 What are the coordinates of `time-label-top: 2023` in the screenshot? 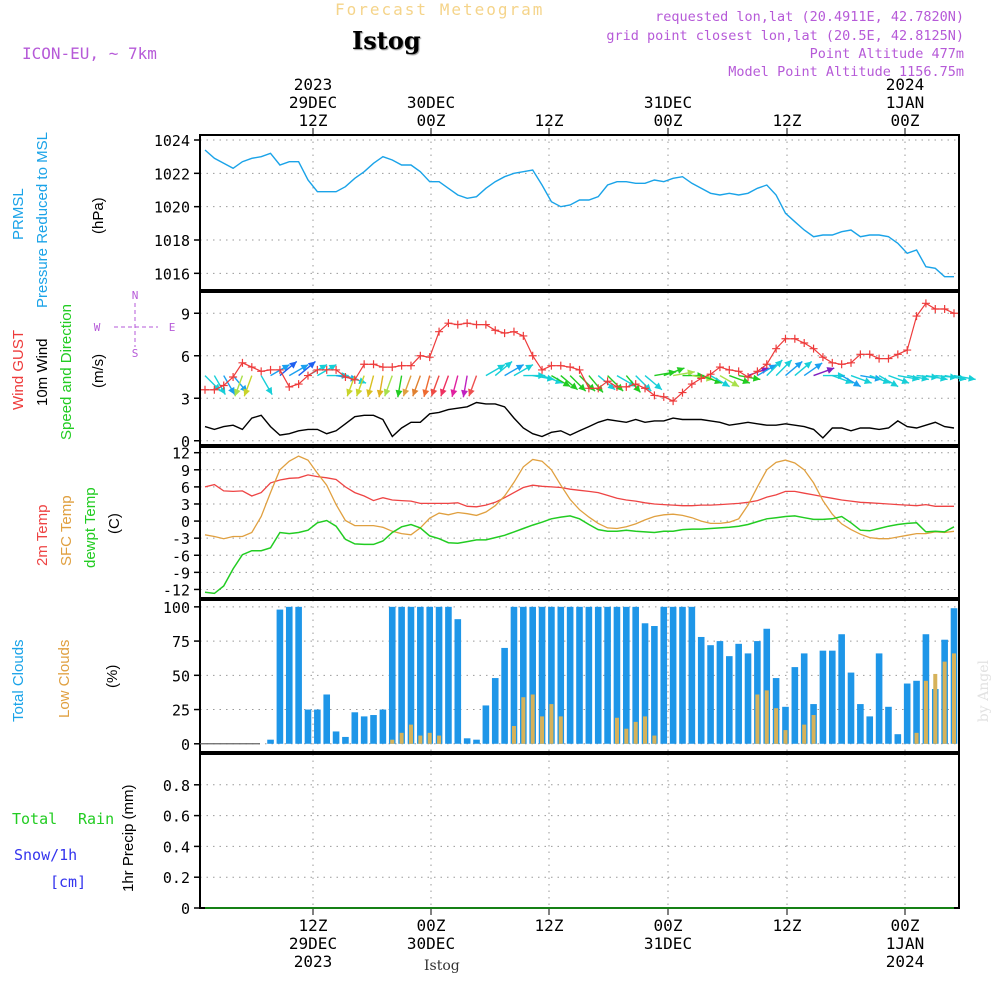 It's located at (313, 84).